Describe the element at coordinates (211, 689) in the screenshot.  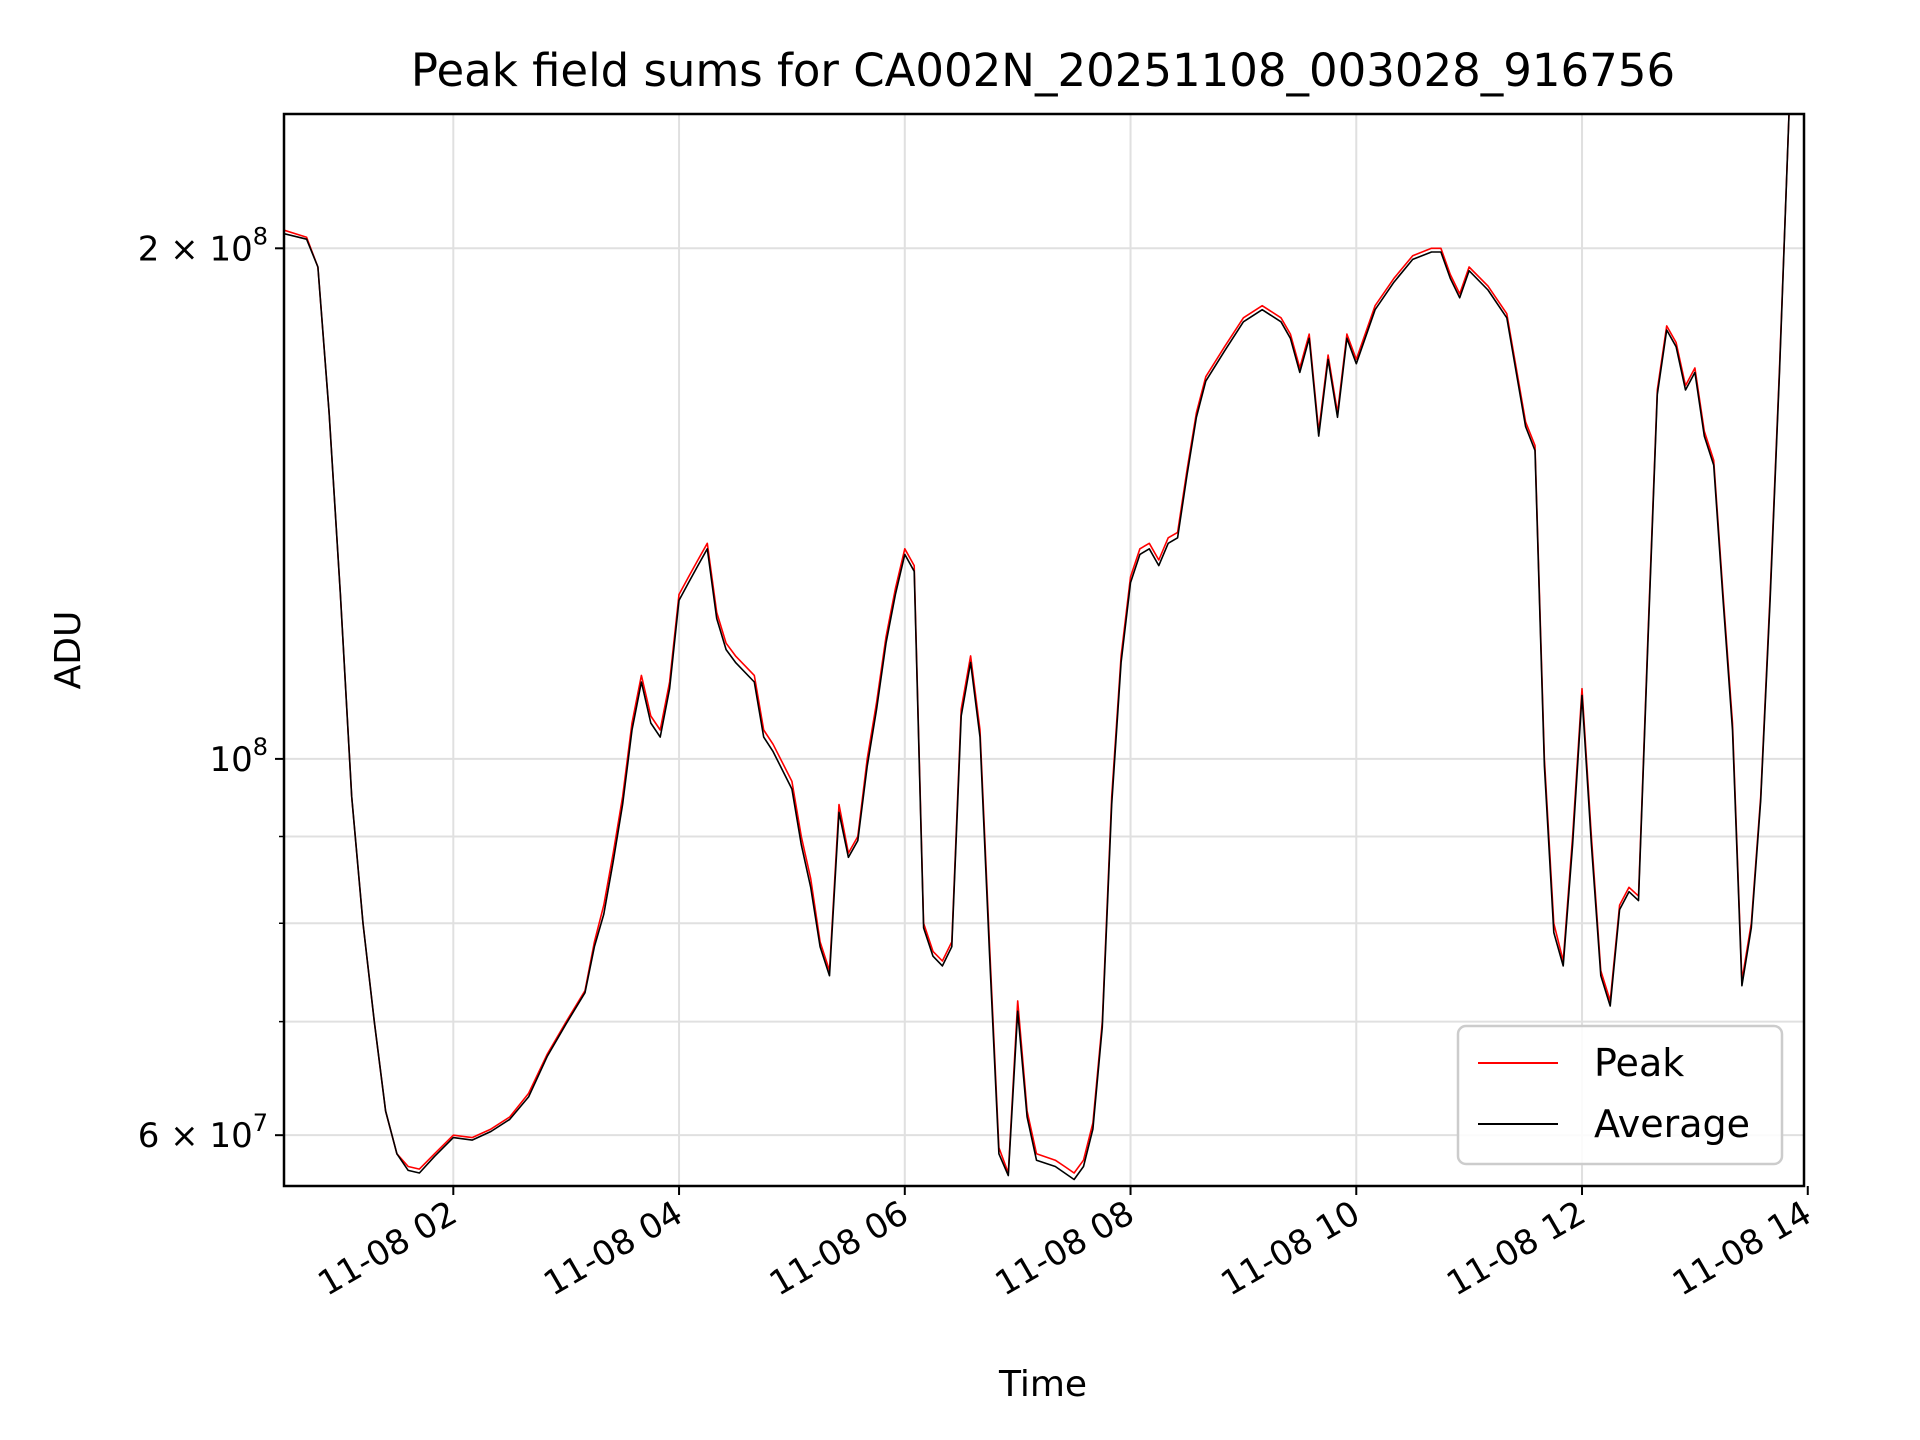
I see `y-axis-ticks: 6 × 107 108 2 × 108` at that location.